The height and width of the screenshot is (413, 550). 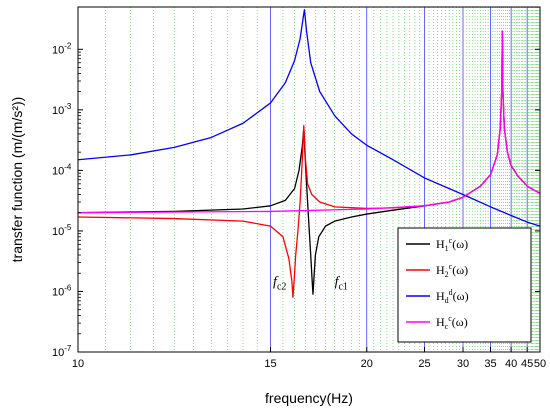 I want to click on y-tick-label: 10⁻⁶, so click(x=62, y=290).